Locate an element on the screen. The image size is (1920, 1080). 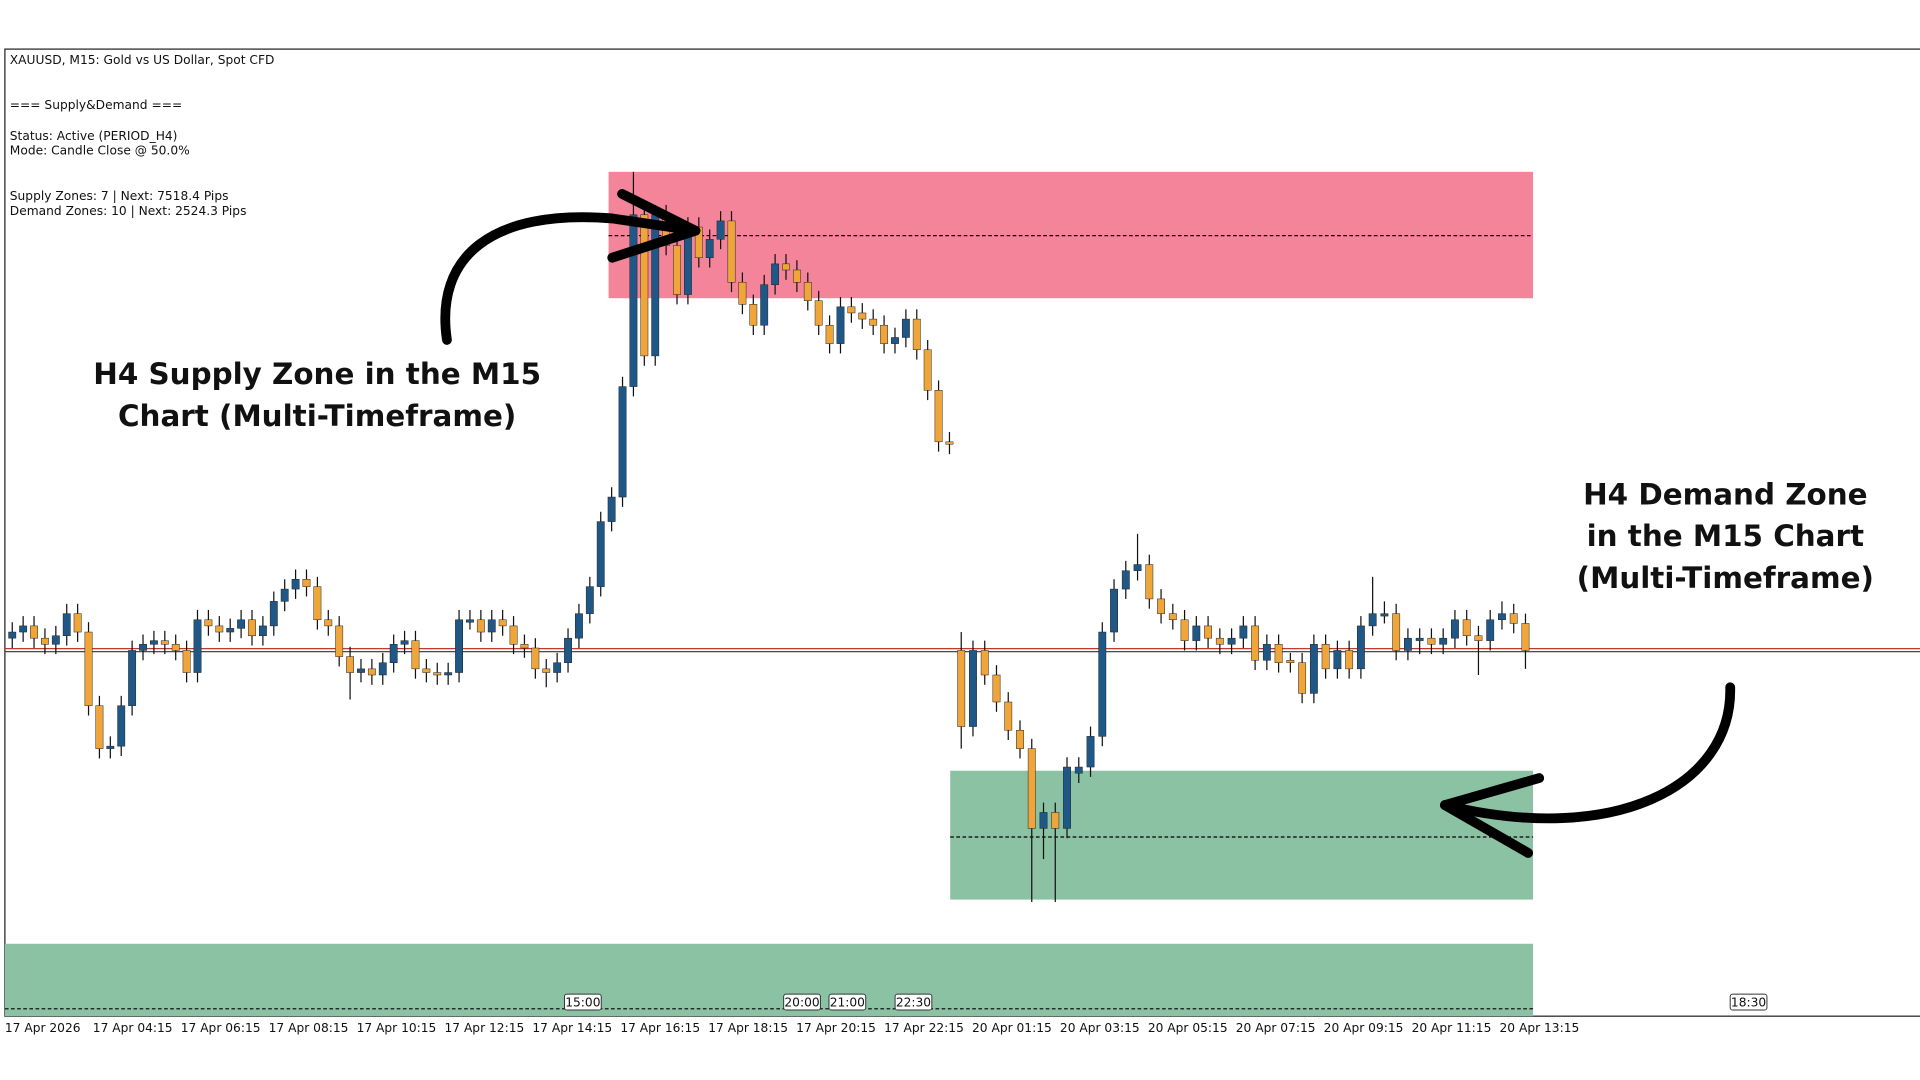
x-tick-label: 17 Apr 2026 is located at coordinates (43, 1028).